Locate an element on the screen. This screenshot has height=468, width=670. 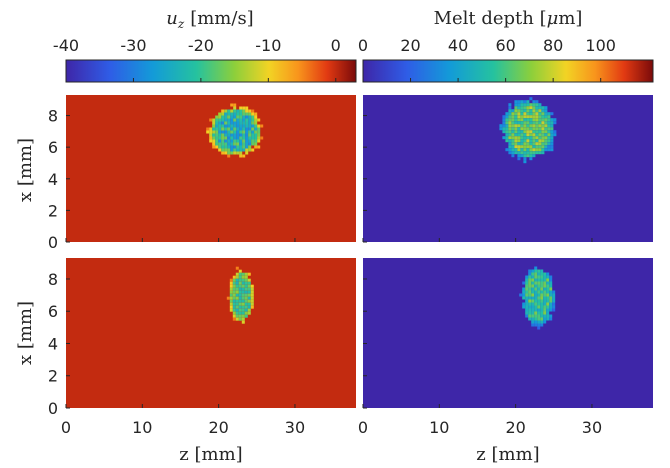
colorbar-tick-label: 20 is located at coordinates (410, 45).